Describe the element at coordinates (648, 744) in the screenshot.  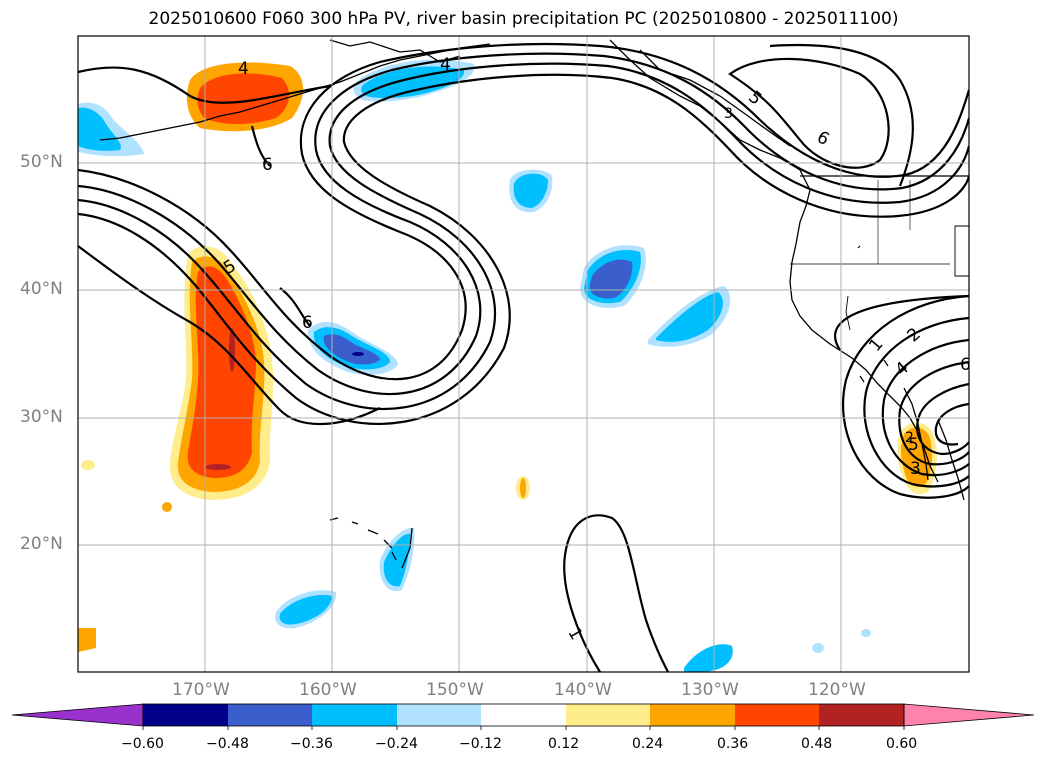
I see `colorbar-tick-label: 0.24` at that location.